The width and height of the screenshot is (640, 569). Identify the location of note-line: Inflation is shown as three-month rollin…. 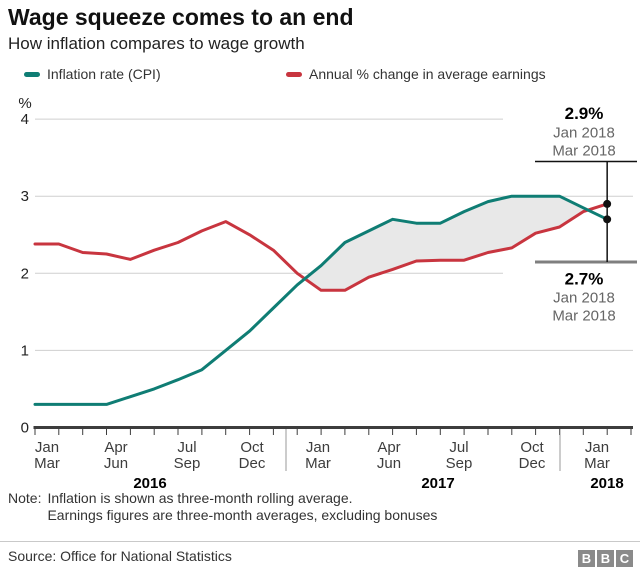
(200, 498).